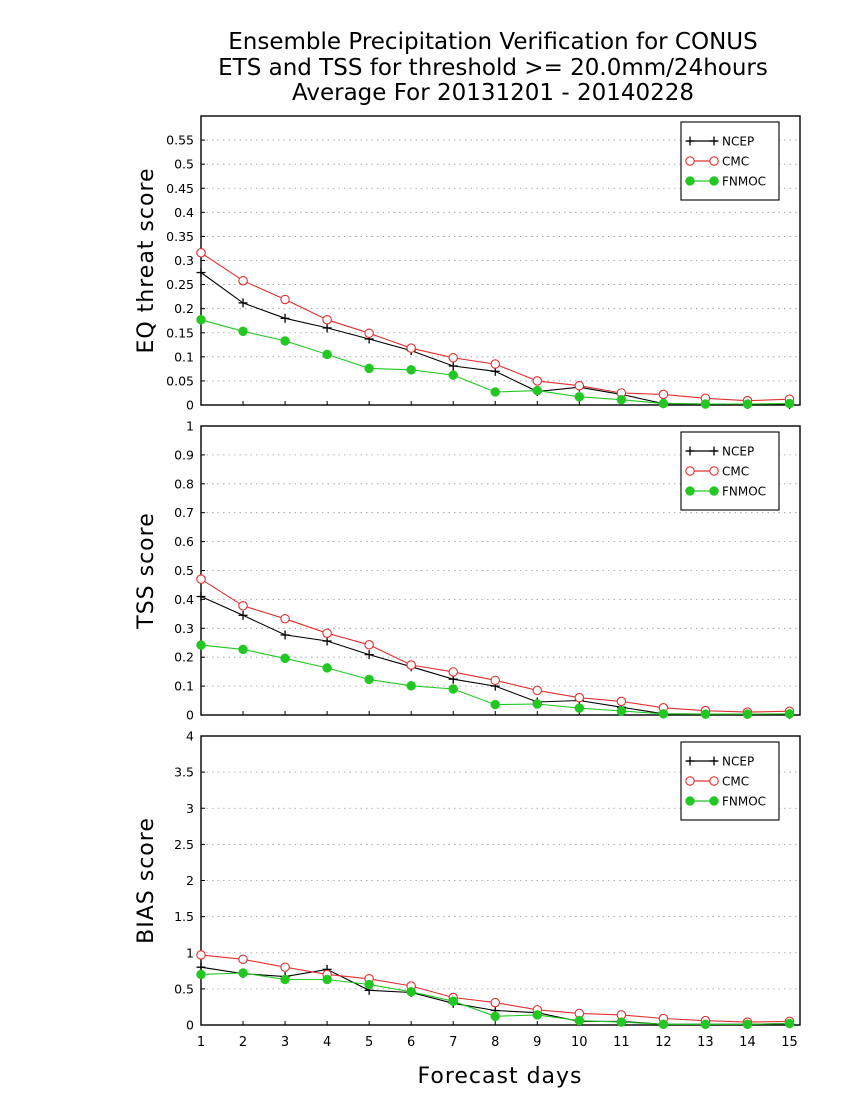 The image size is (850, 1104). What do you see at coordinates (453, 1042) in the screenshot?
I see `x-tick-label: 7` at bounding box center [453, 1042].